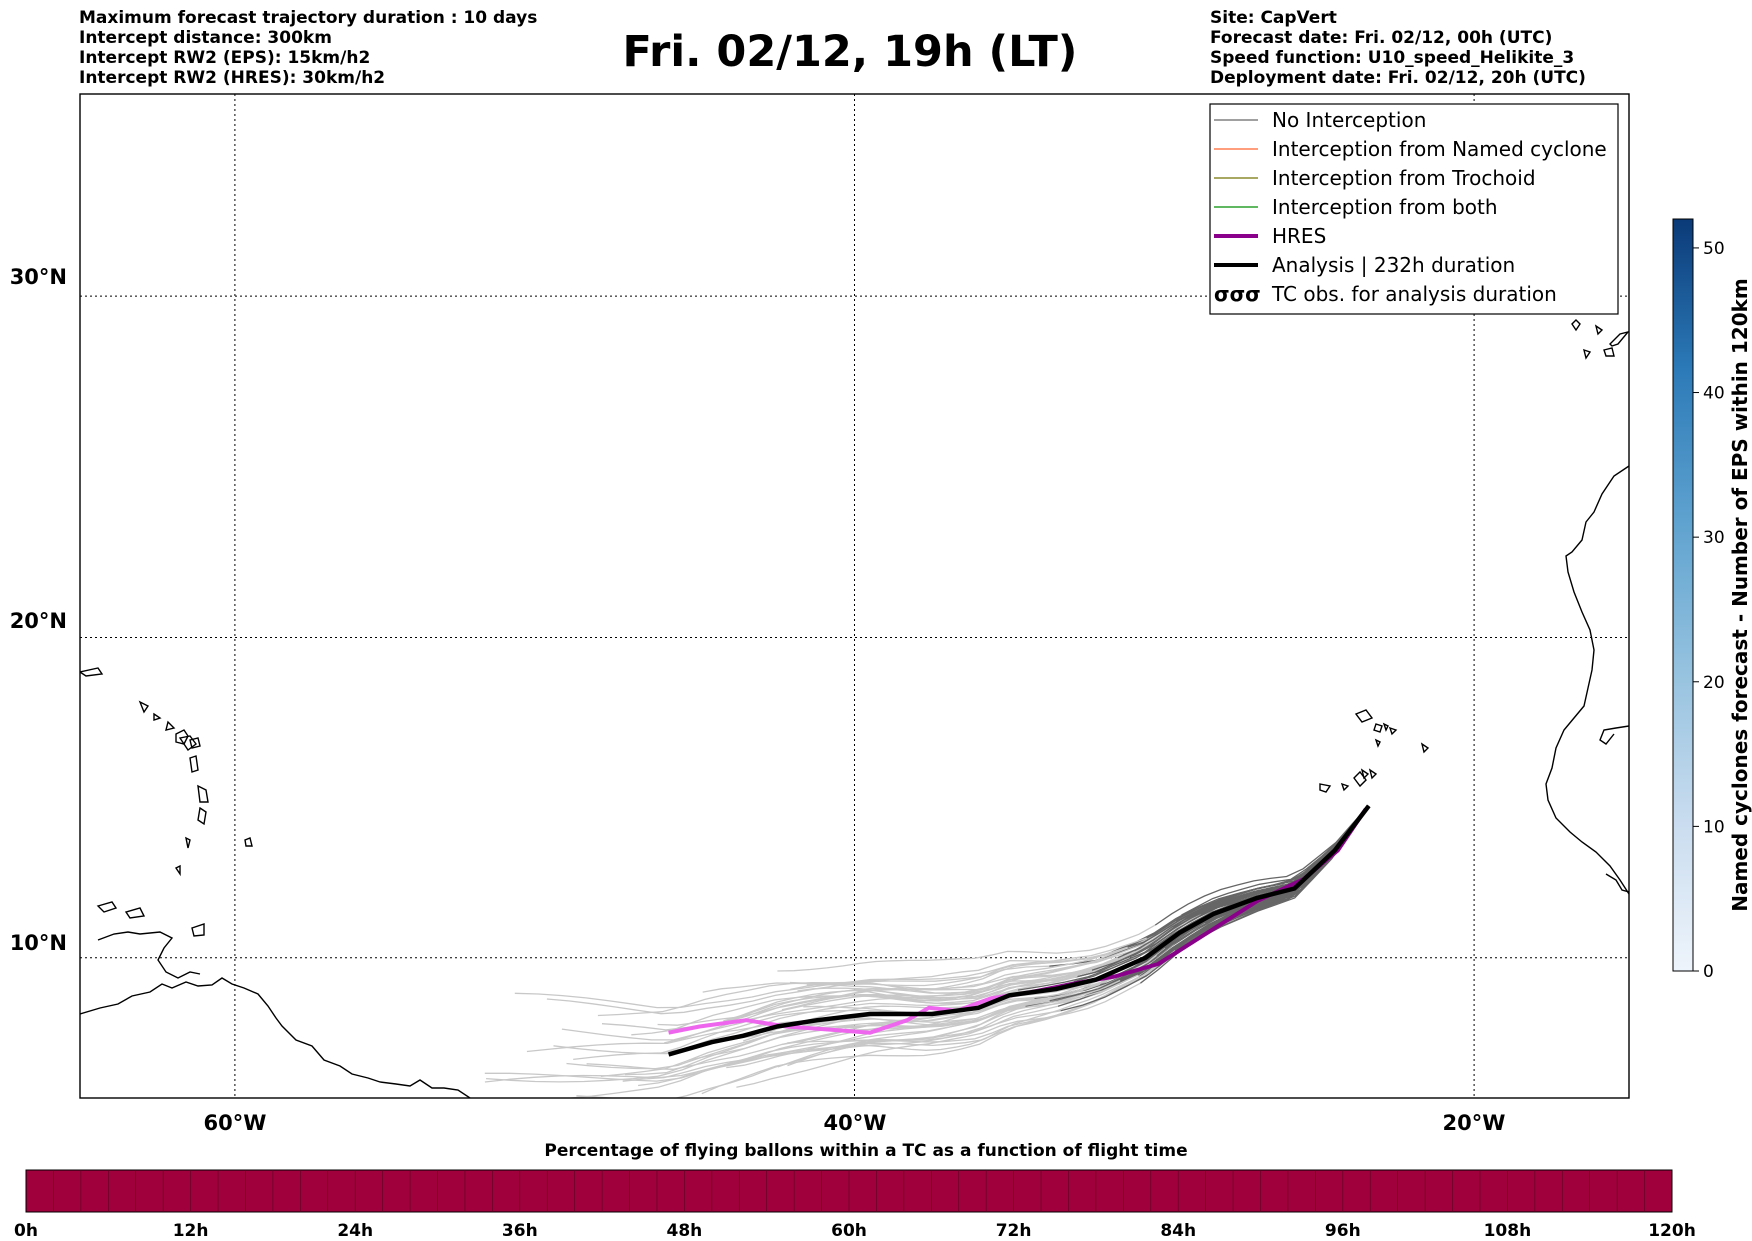 The image size is (1752, 1241). Describe the element at coordinates (1614, 735) in the screenshot. I see `coastline-africa-senegal` at that location.